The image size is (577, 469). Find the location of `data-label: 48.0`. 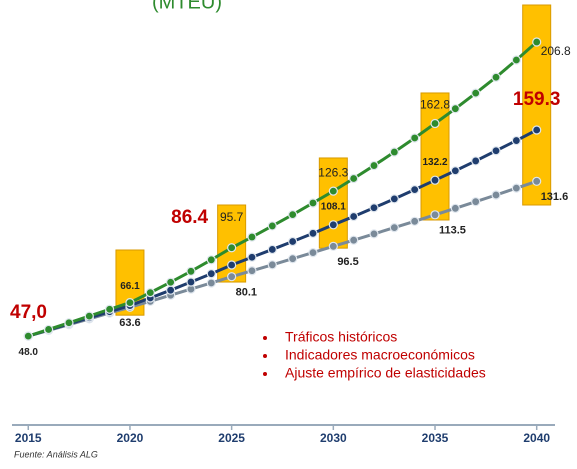

data-label: 48.0 is located at coordinates (29, 352).